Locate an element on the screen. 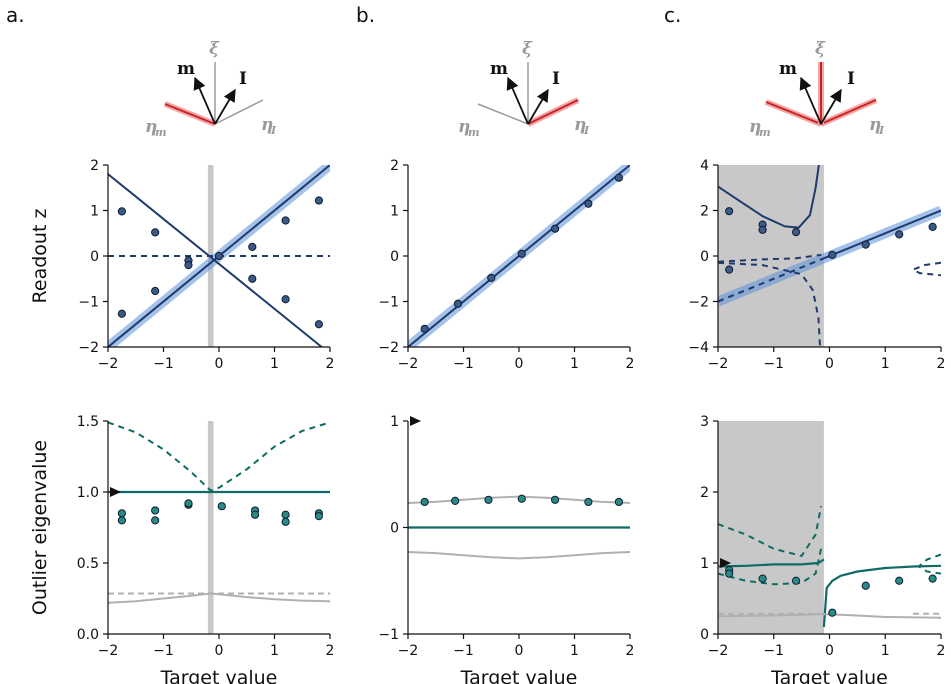 The width and height of the screenshot is (951, 684). vector-diagram-c: m I ξ η m η I is located at coordinates (817, 89).